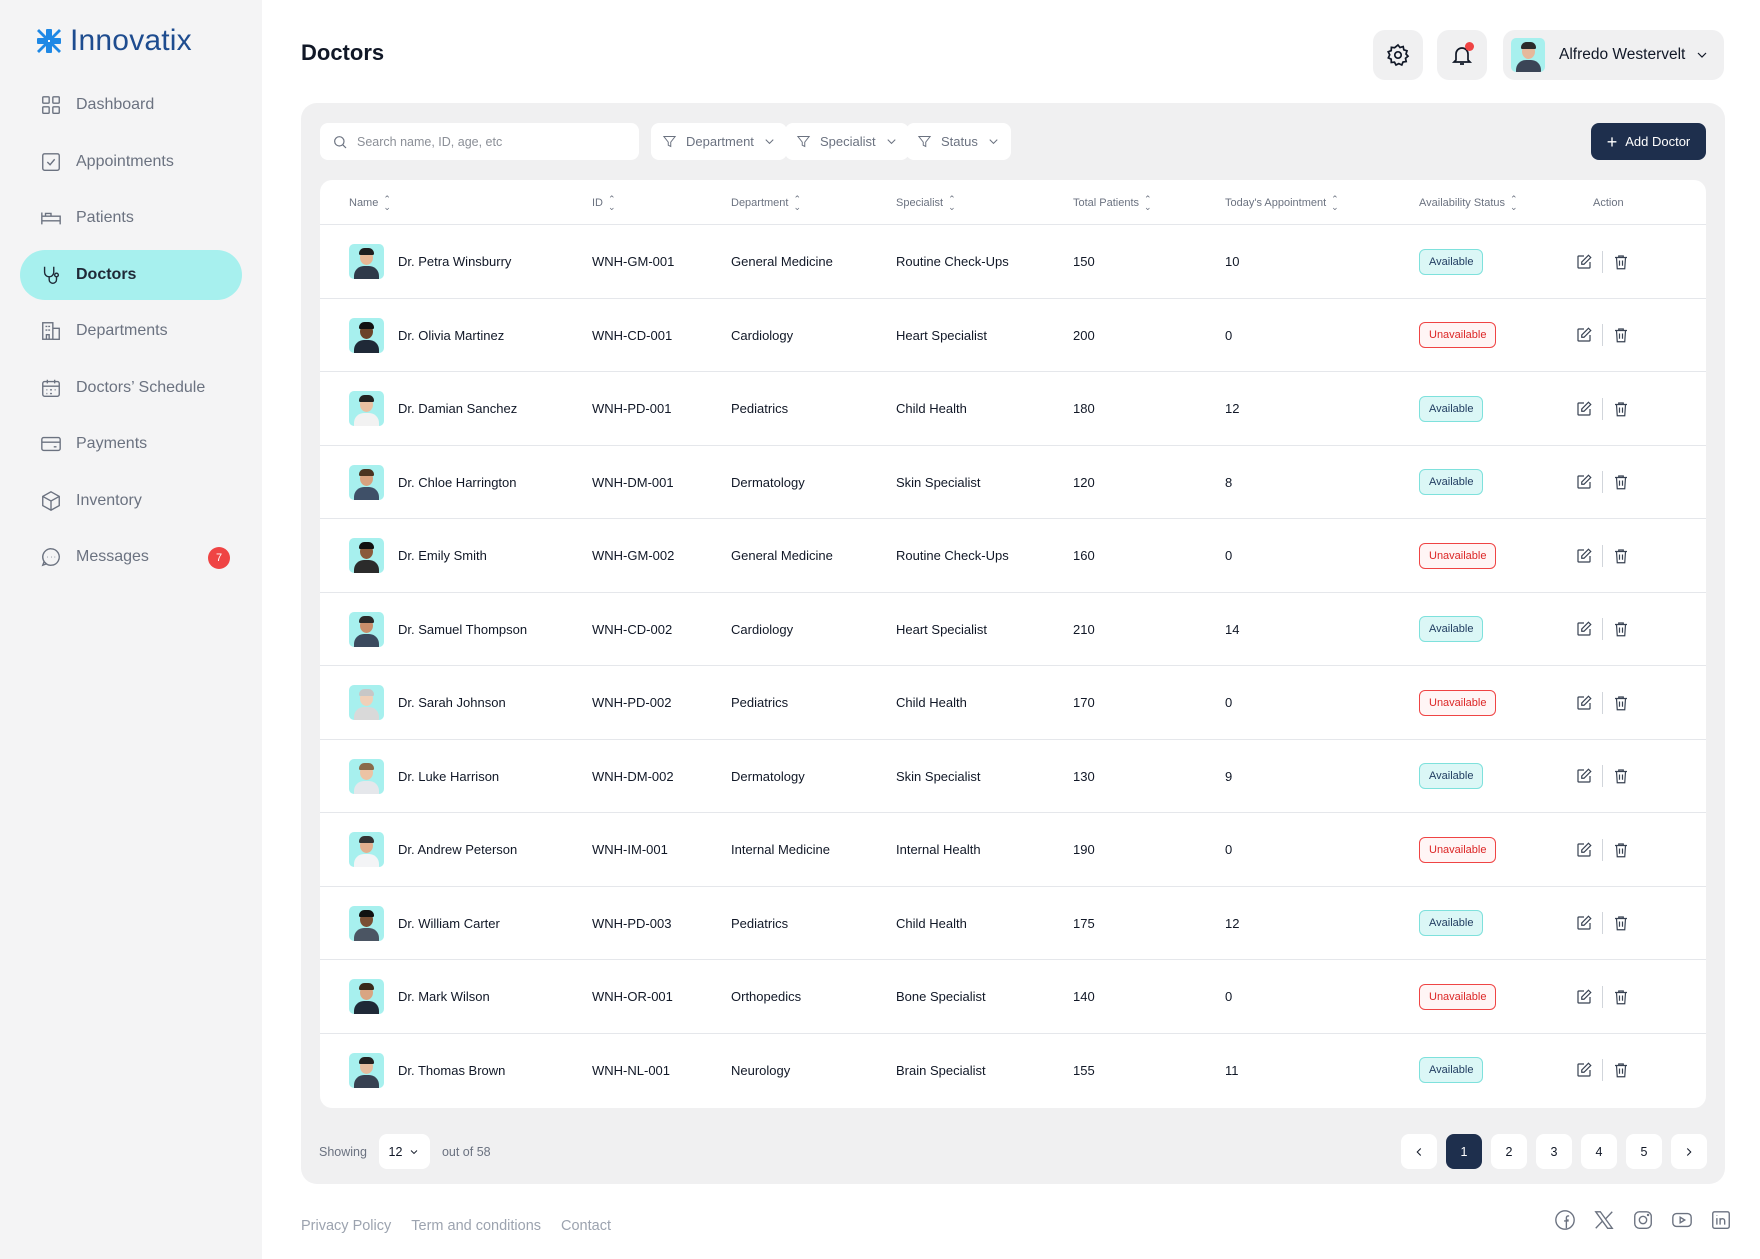 Image resolution: width=1760 pixels, height=1259 pixels. I want to click on user-menu: Alfredo Westervelt, so click(1613, 55).